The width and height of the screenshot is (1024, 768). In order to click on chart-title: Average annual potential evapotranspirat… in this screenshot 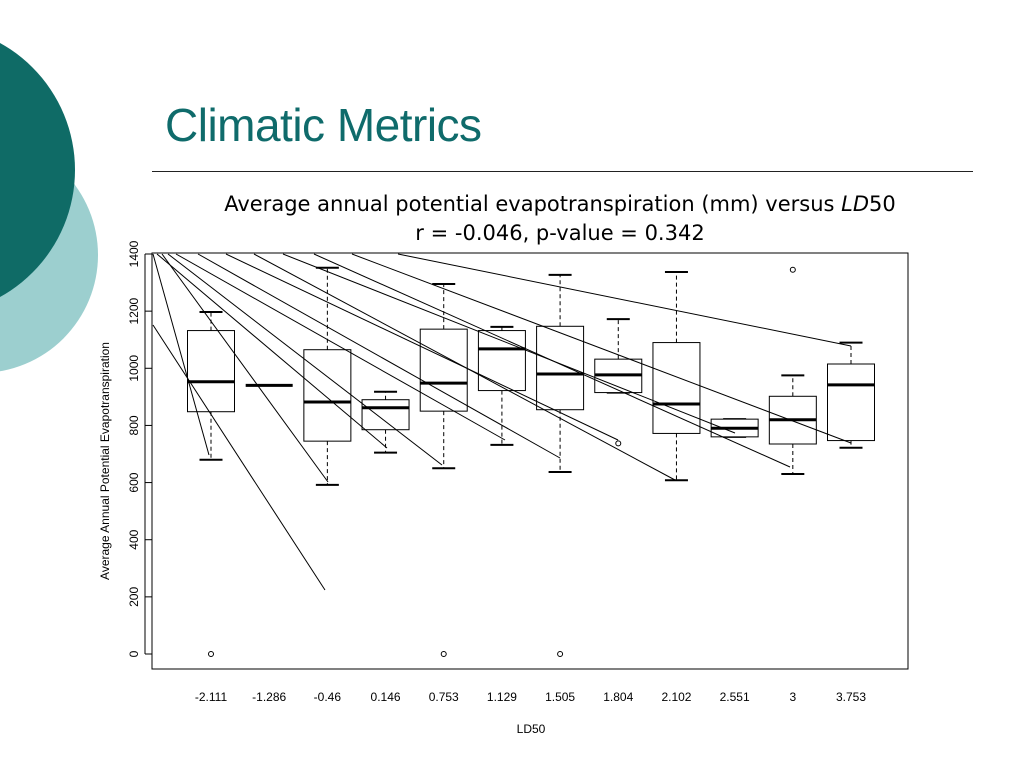, I will do `click(560, 204)`.